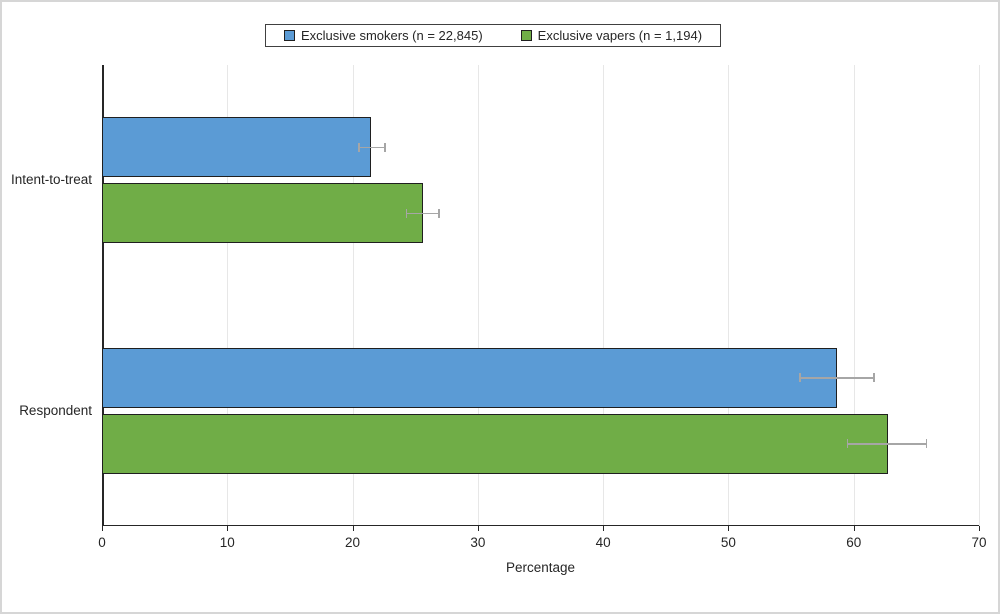 This screenshot has height=614, width=1000. I want to click on category-label-intent-to-treat: Intent-to-treat, so click(51, 180).